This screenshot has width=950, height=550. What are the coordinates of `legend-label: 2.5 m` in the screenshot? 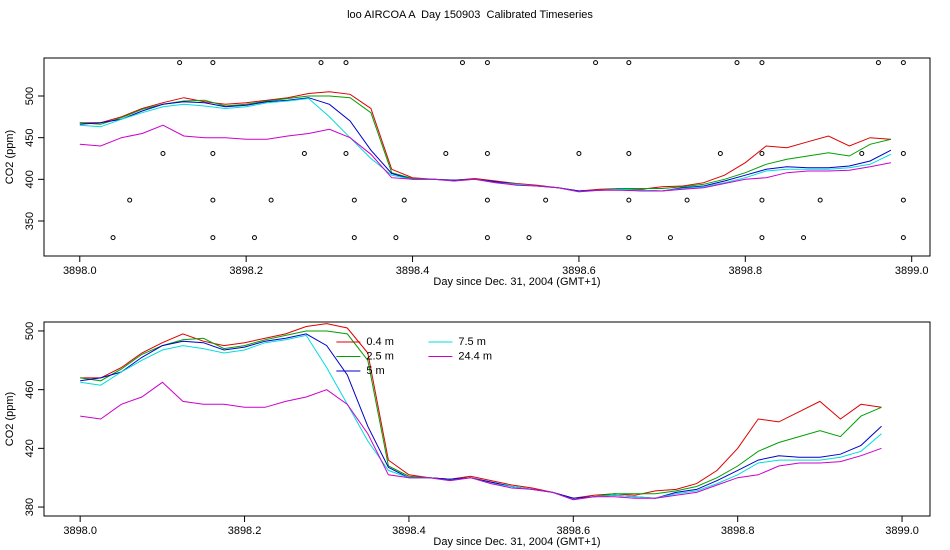 It's located at (380, 356).